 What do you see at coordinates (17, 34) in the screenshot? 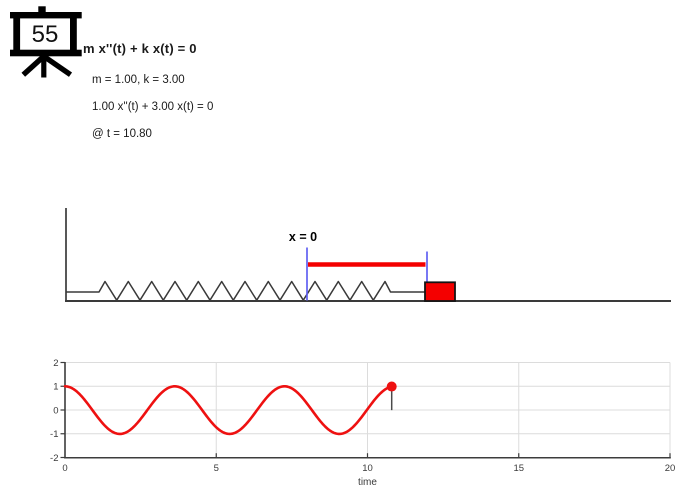
I see `icon-left-border` at bounding box center [17, 34].